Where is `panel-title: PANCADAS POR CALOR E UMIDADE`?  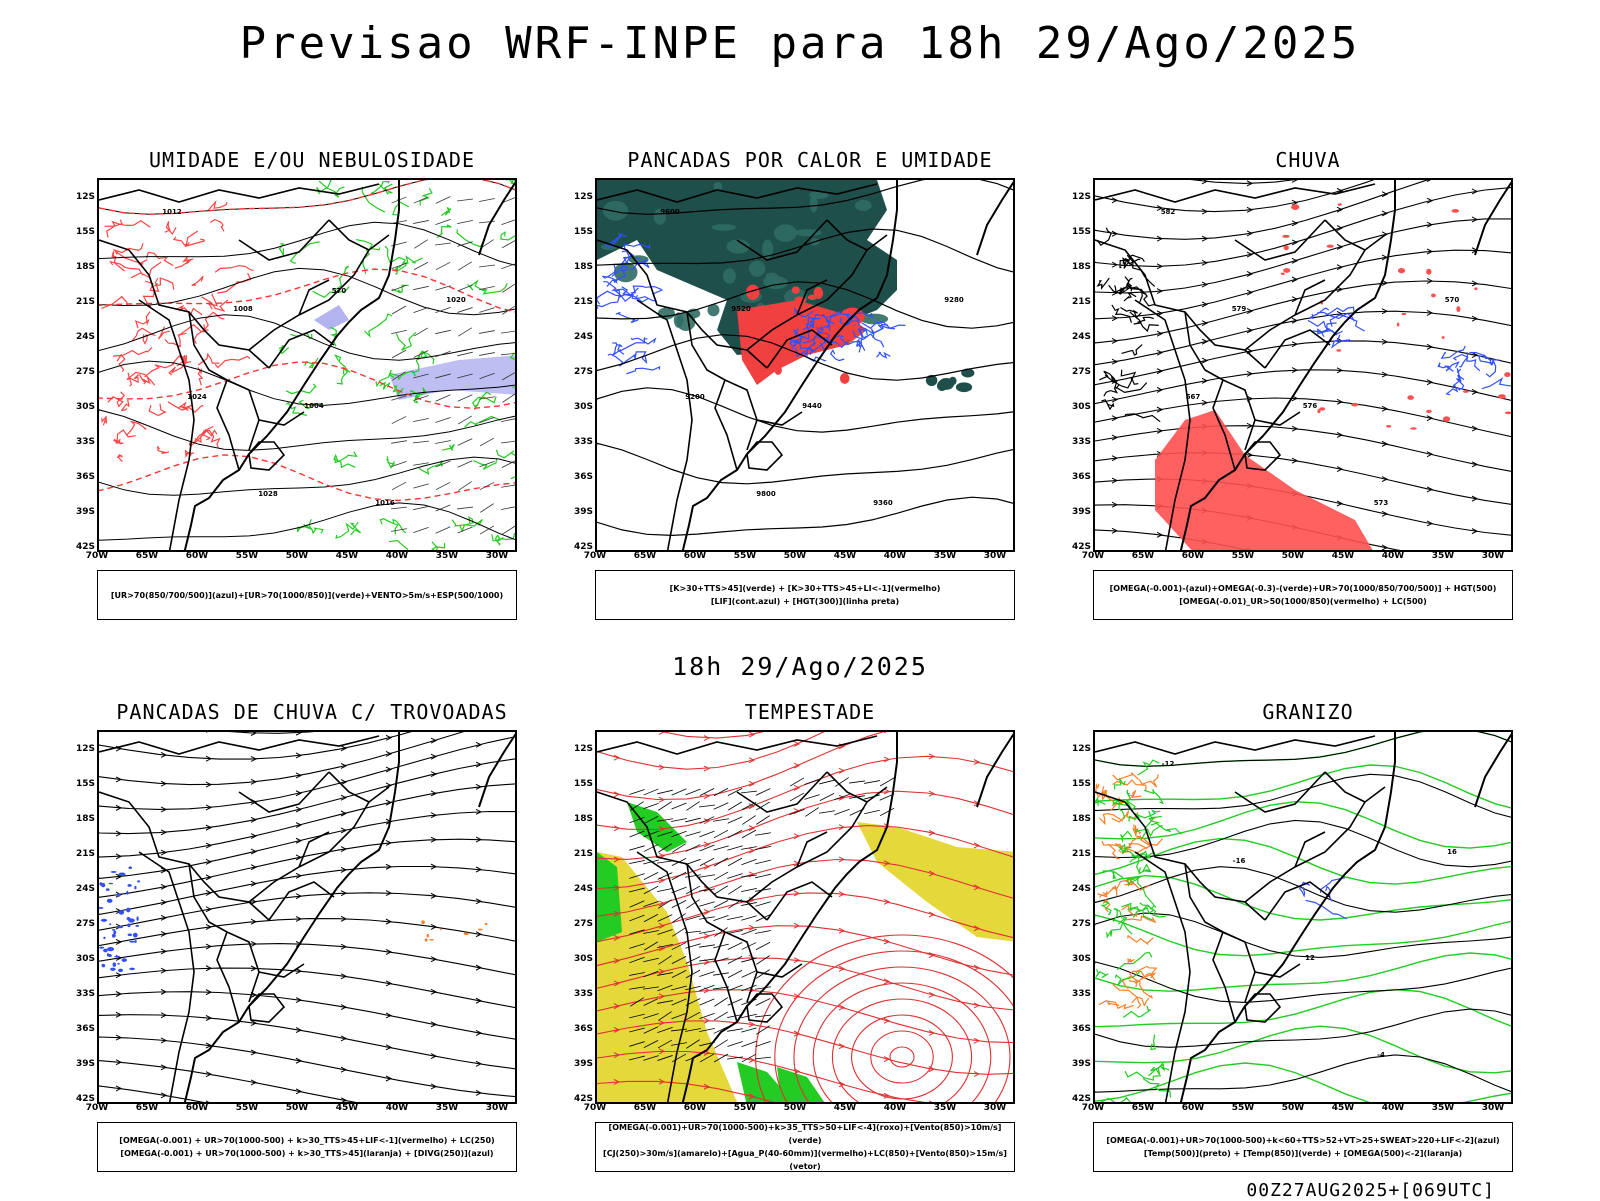 panel-title: PANCADAS POR CALOR E UMIDADE is located at coordinates (810, 160).